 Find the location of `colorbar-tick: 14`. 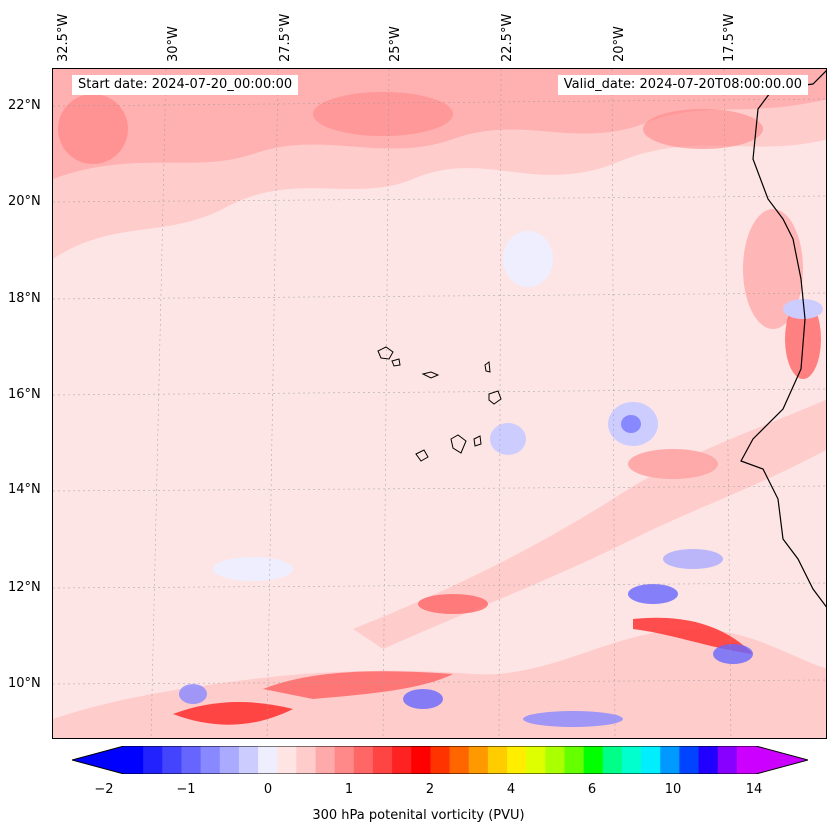

colorbar-tick: 14 is located at coordinates (754, 789).